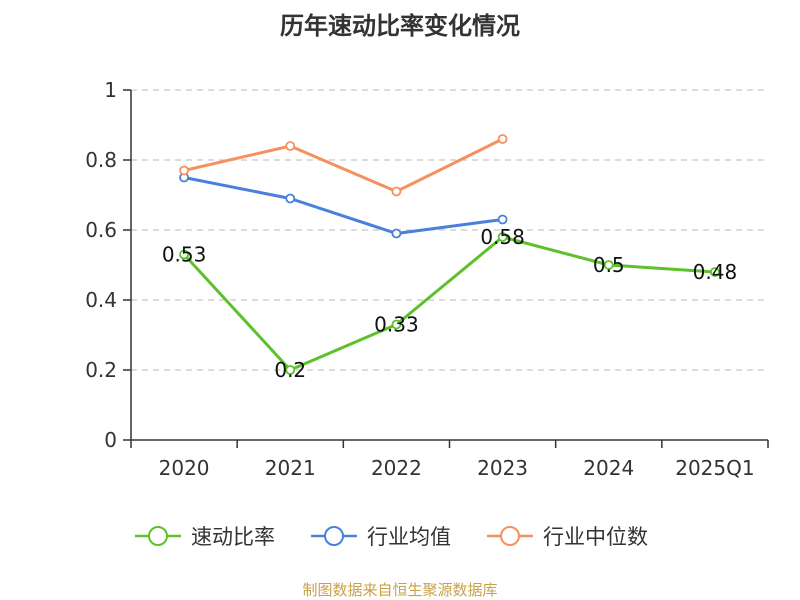  What do you see at coordinates (714, 468) in the screenshot?
I see `x-tick-label: 2025Q1` at bounding box center [714, 468].